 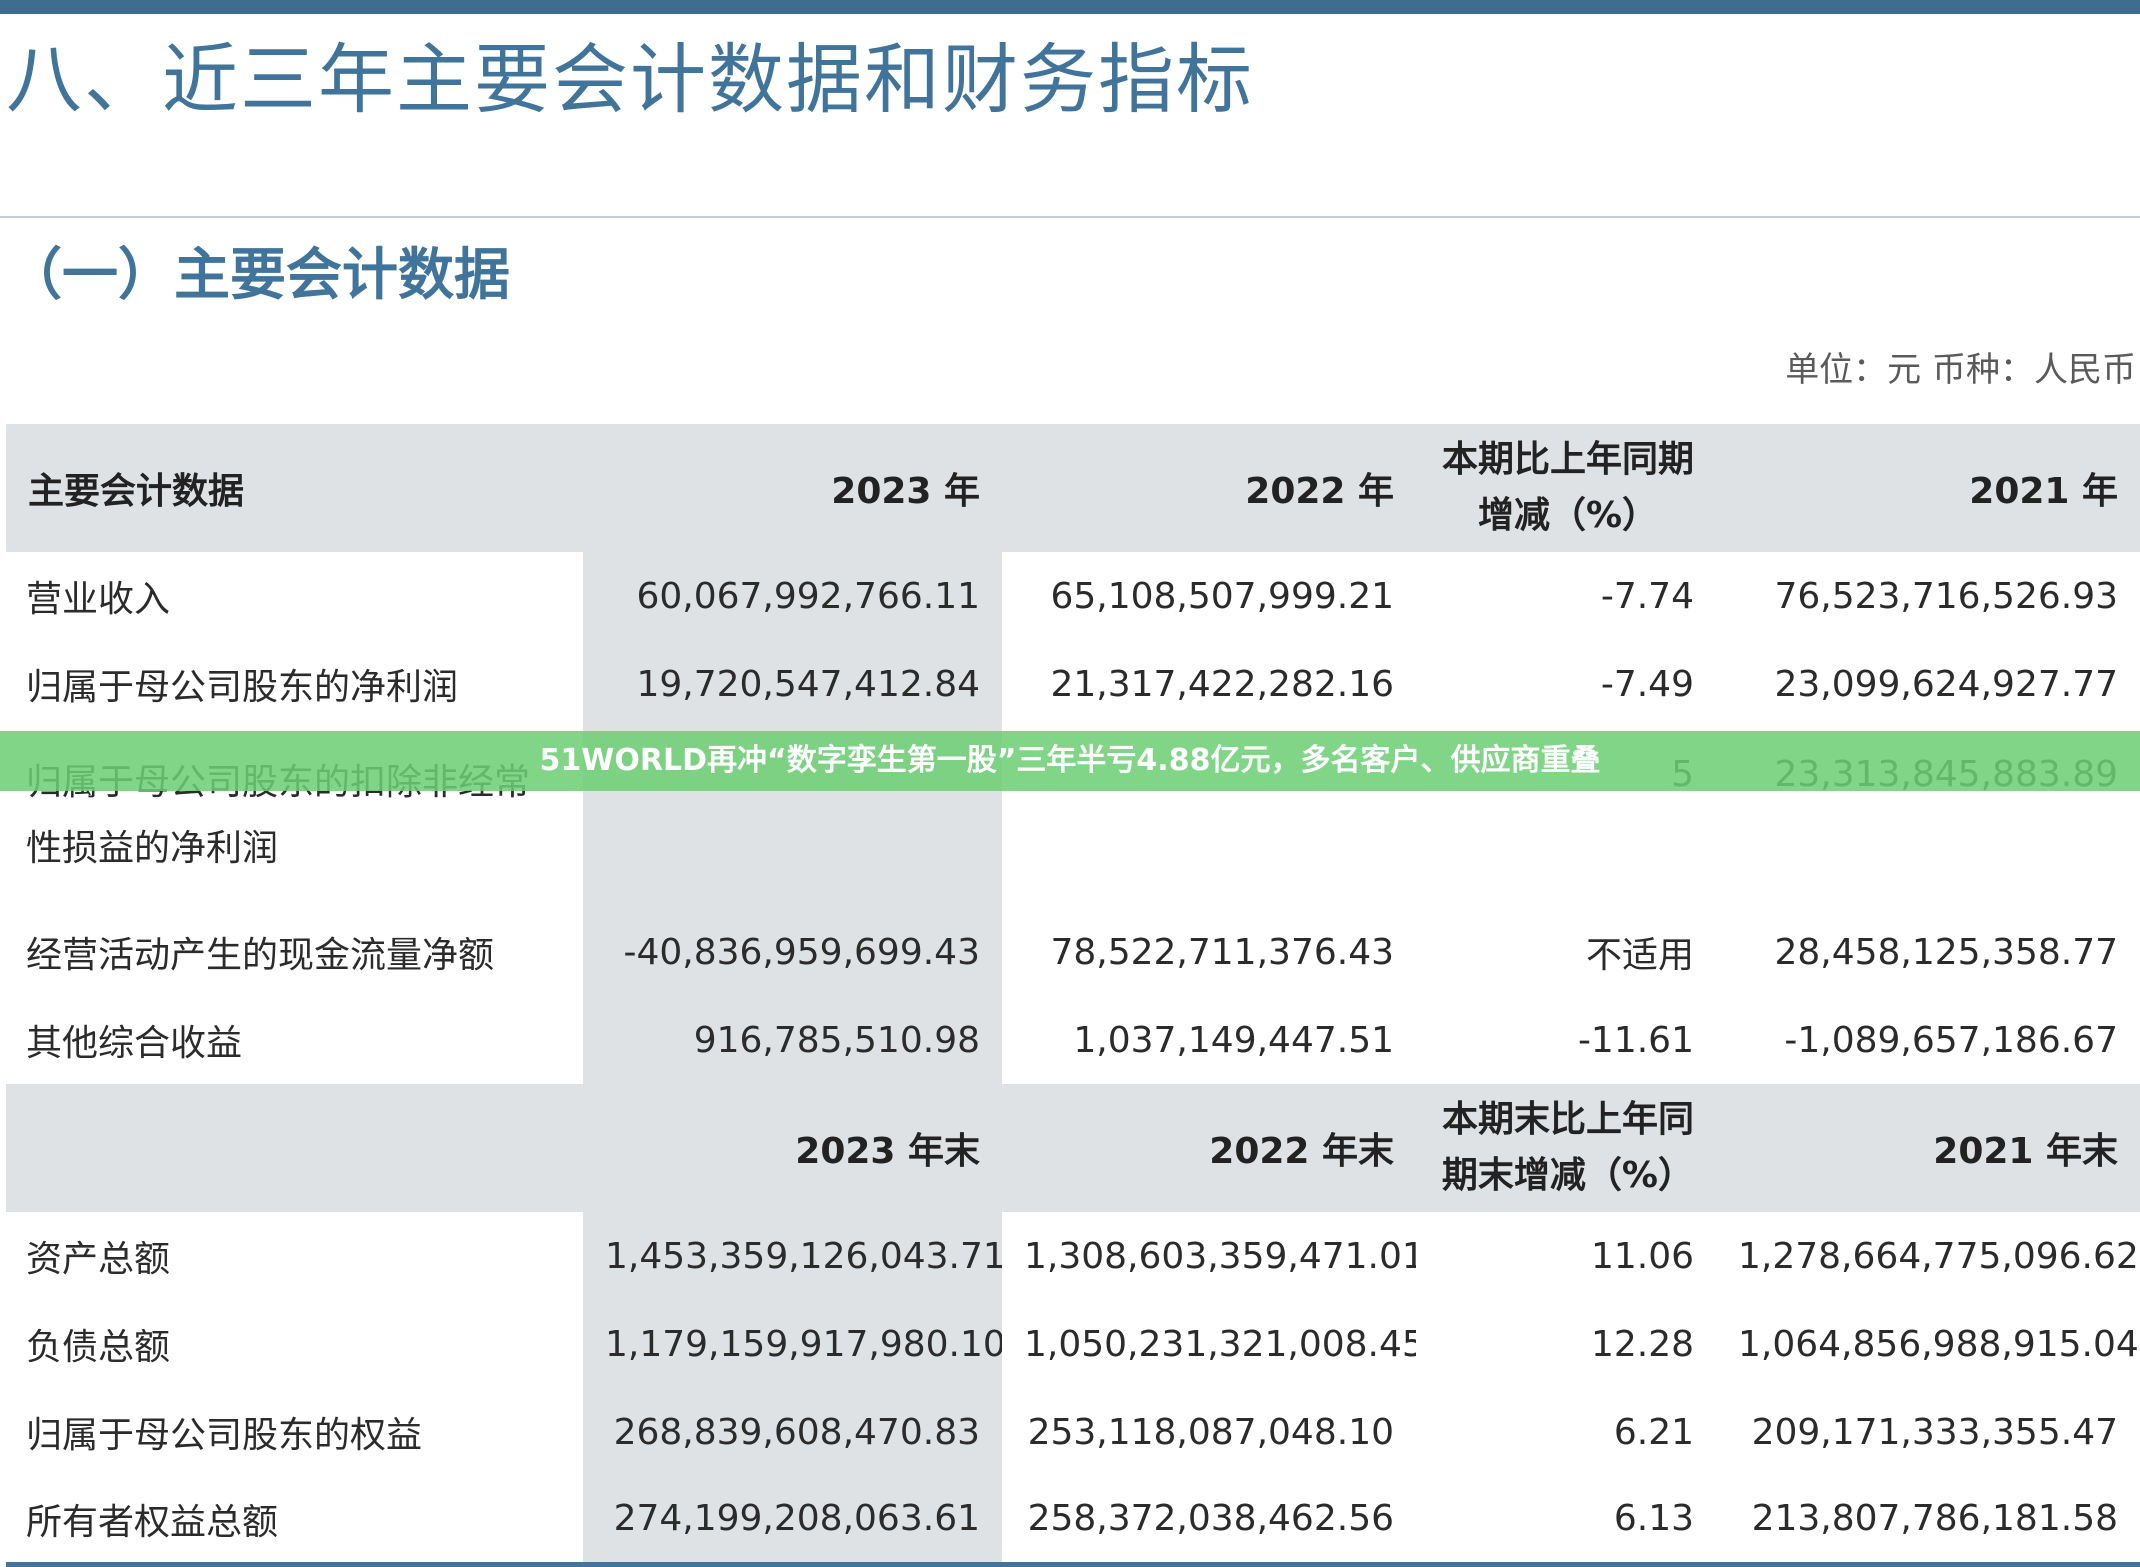 What do you see at coordinates (1938, 1344) in the screenshot?
I see `value-2021: 1,064,856,988,915.04` at bounding box center [1938, 1344].